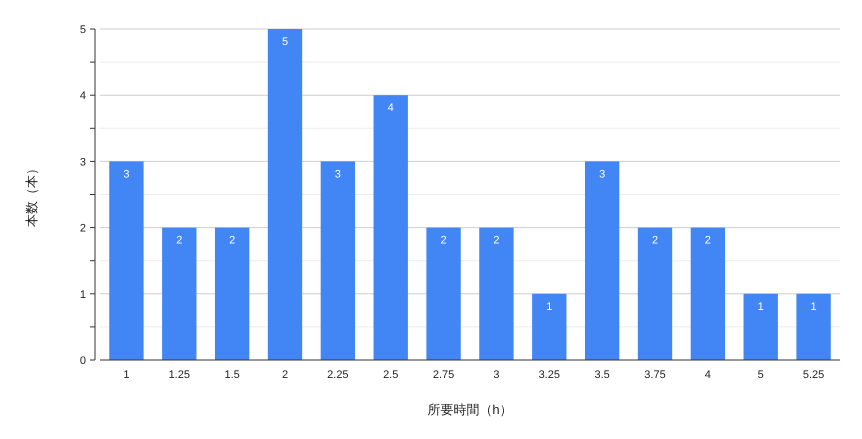 This screenshot has height=439, width=862. Describe the element at coordinates (549, 375) in the screenshot. I see `x-tick-label: 3.25` at that location.